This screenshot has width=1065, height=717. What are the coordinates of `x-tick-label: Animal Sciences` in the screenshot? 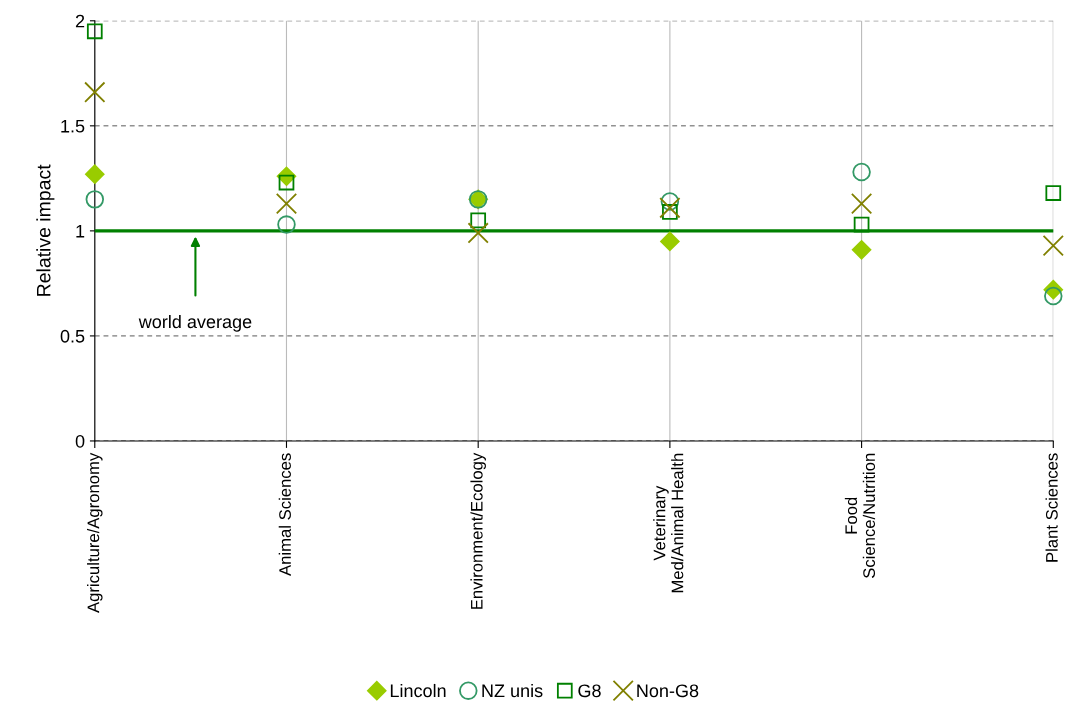 It's located at (284, 514).